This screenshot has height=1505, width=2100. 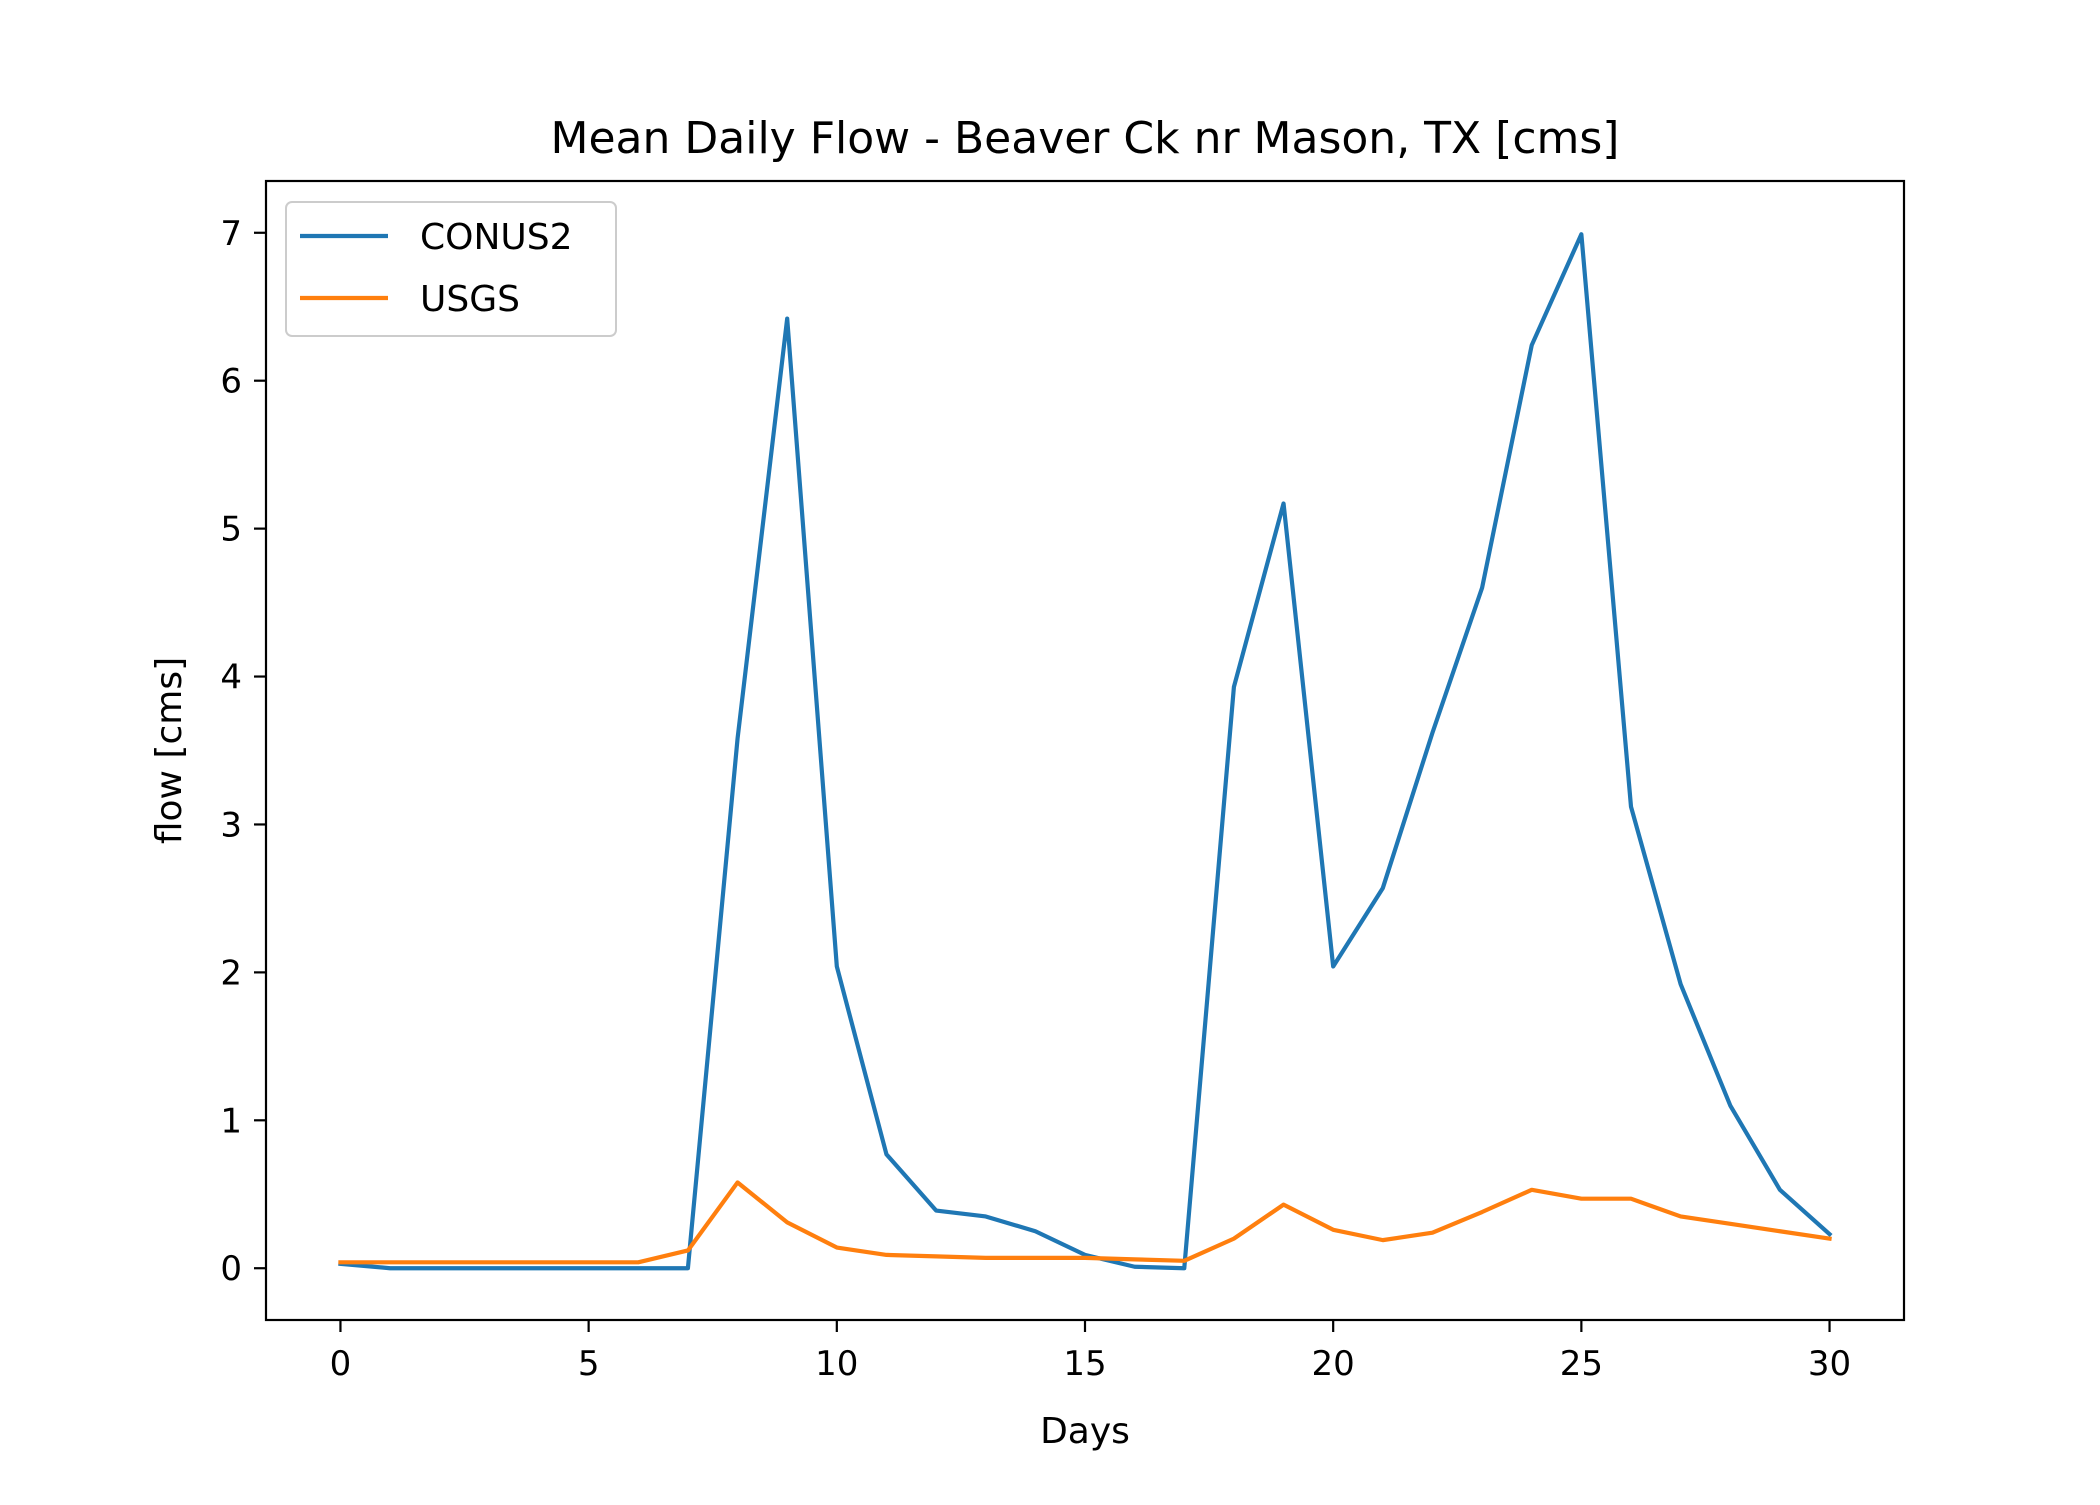 I want to click on y-tick-label: 1, so click(x=231, y=1121).